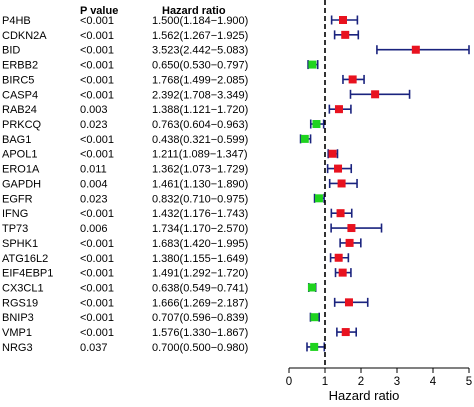 This screenshot has height=407, width=474. I want to click on hazard-ratio-cell: 1.562(1.267−1.925), so click(200, 36).